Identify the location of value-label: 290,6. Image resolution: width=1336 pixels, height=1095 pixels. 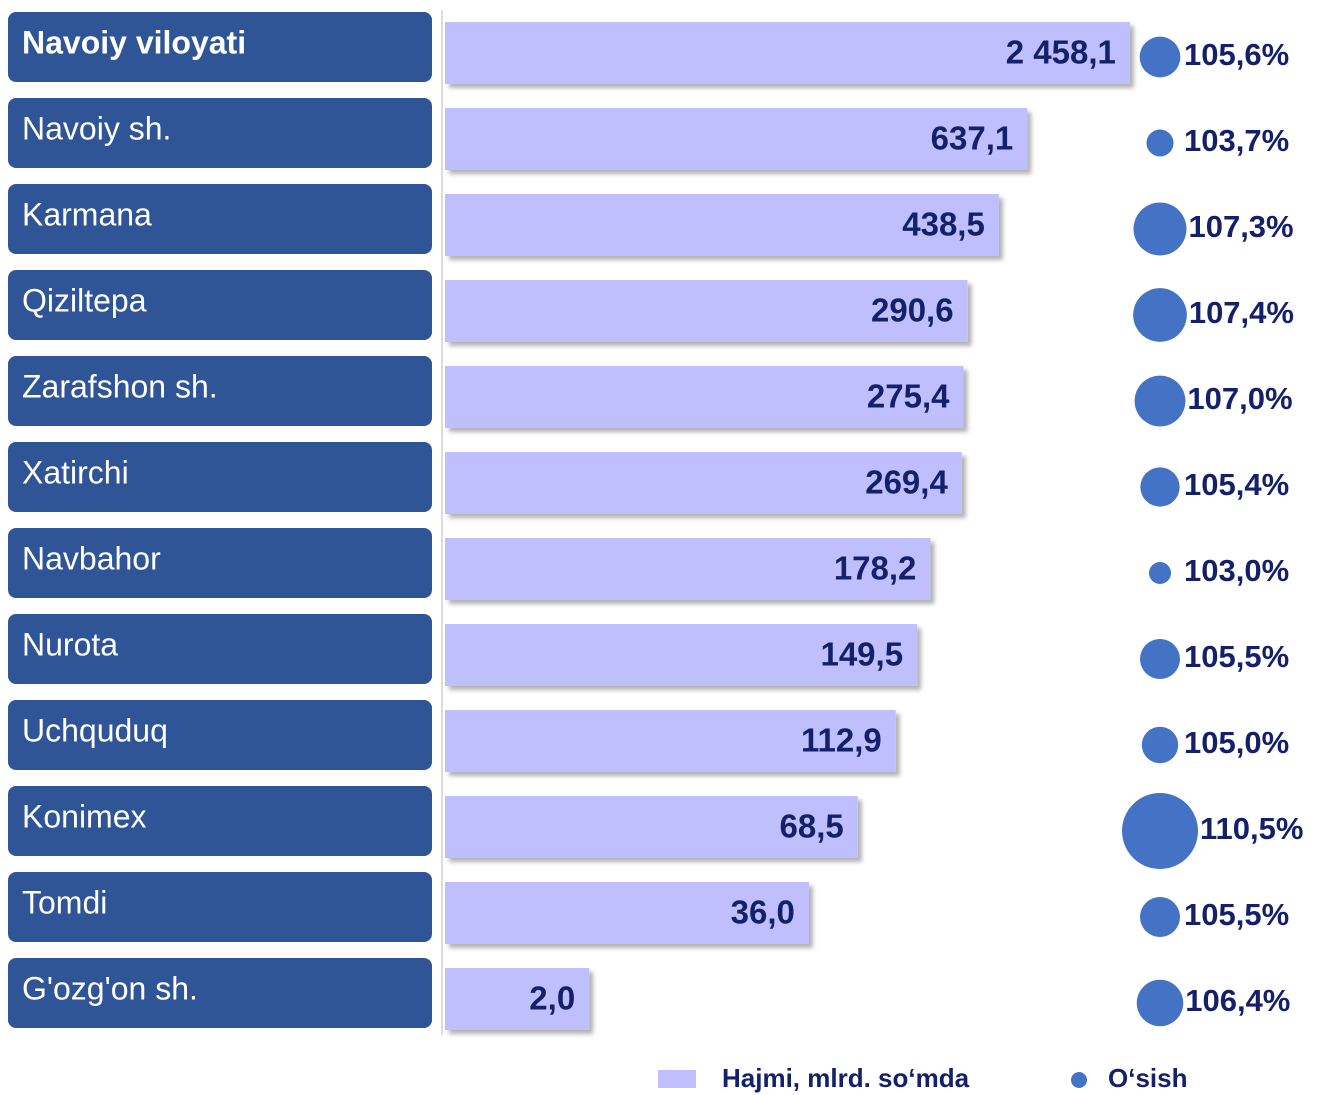
(912, 310).